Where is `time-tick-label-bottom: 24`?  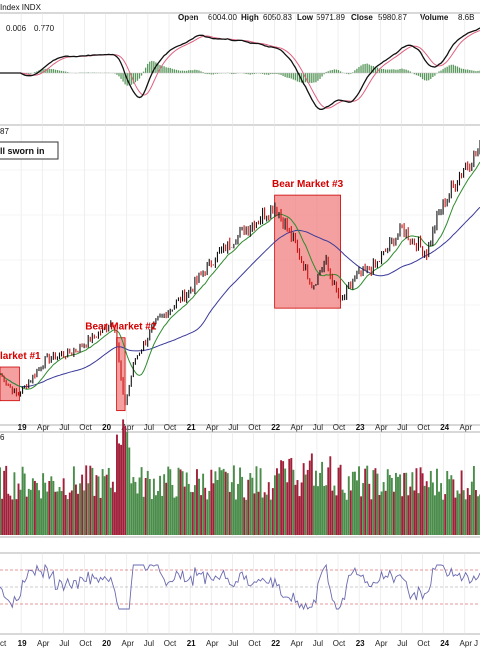
time-tick-label-bottom: 24 is located at coordinates (444, 643).